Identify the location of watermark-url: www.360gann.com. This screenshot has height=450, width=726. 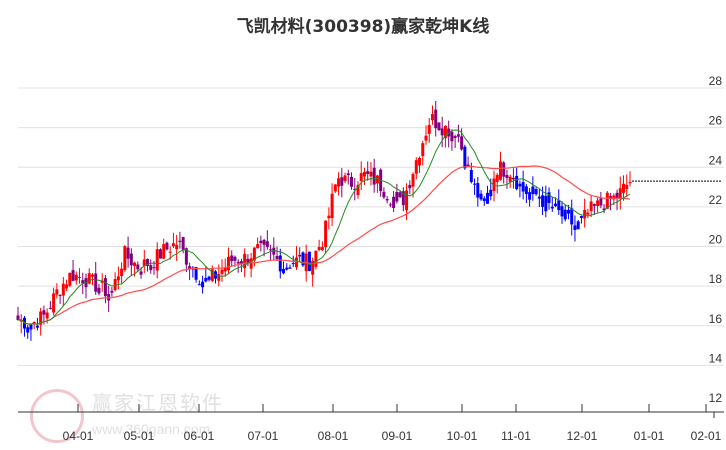
(151, 429).